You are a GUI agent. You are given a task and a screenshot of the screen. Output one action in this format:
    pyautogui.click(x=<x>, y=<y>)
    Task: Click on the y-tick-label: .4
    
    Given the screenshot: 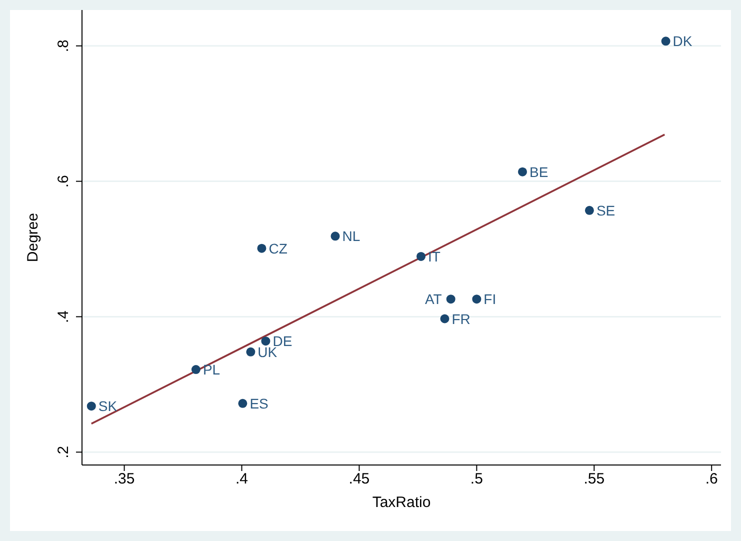 What is the action you would take?
    pyautogui.click(x=63, y=316)
    